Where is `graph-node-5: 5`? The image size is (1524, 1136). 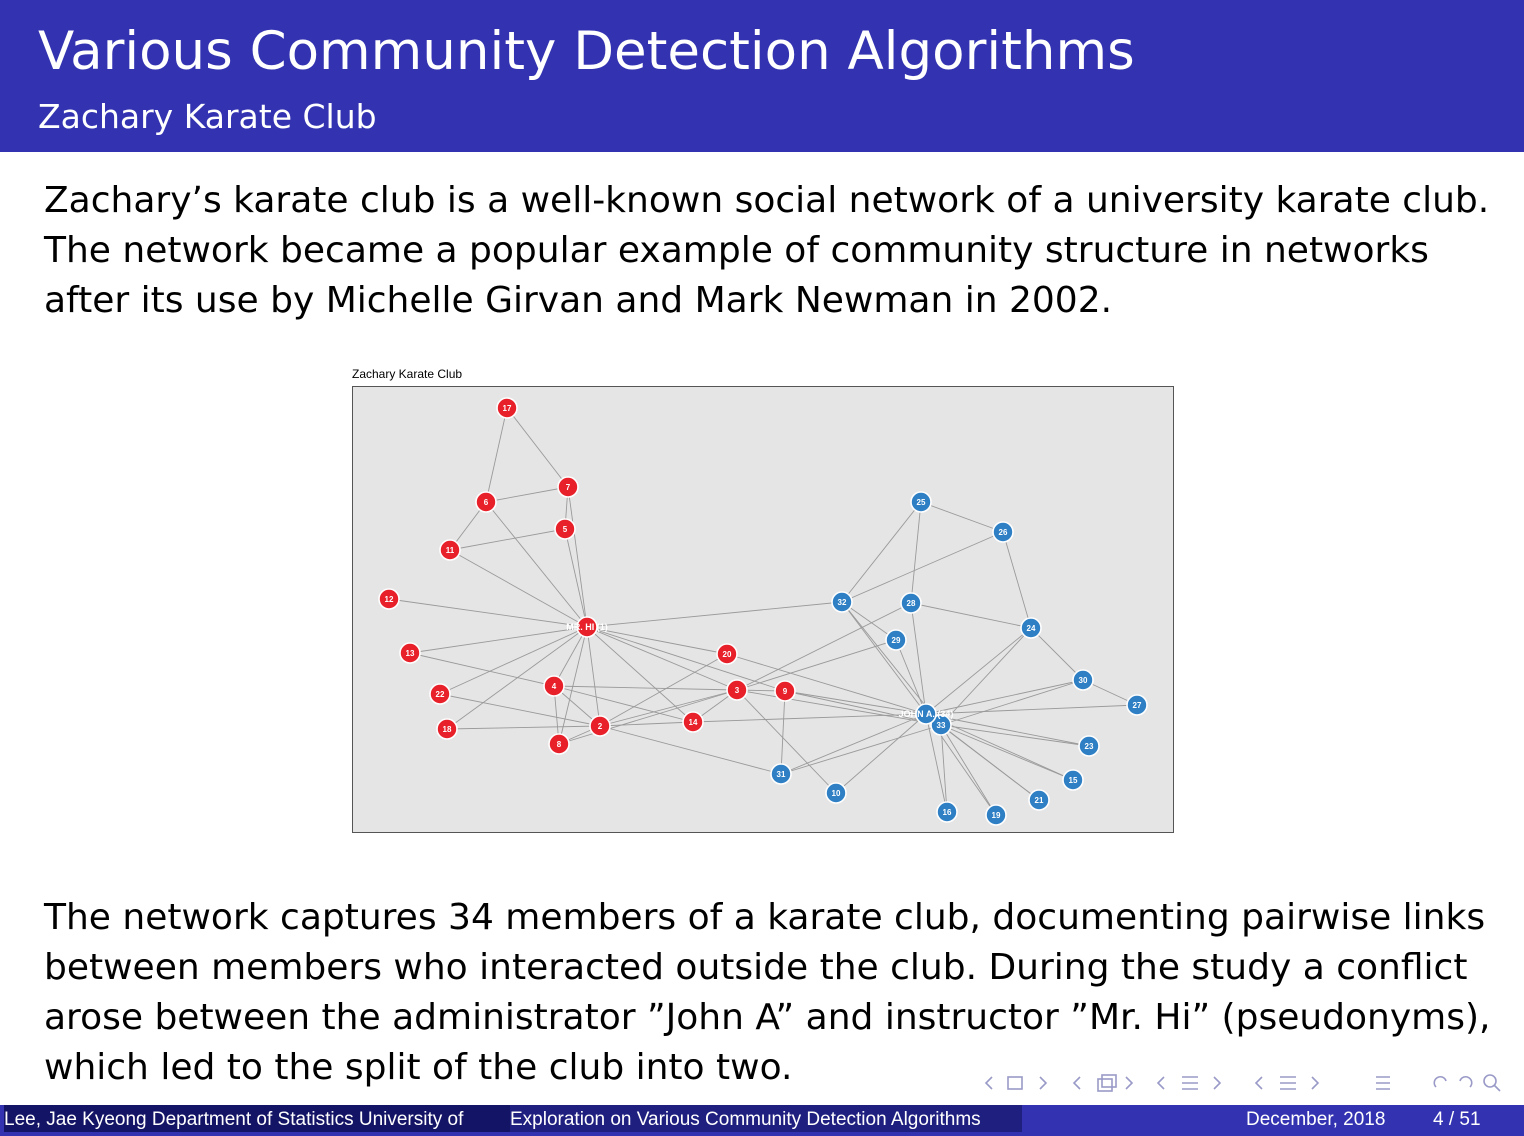 graph-node-5: 5 is located at coordinates (565, 529).